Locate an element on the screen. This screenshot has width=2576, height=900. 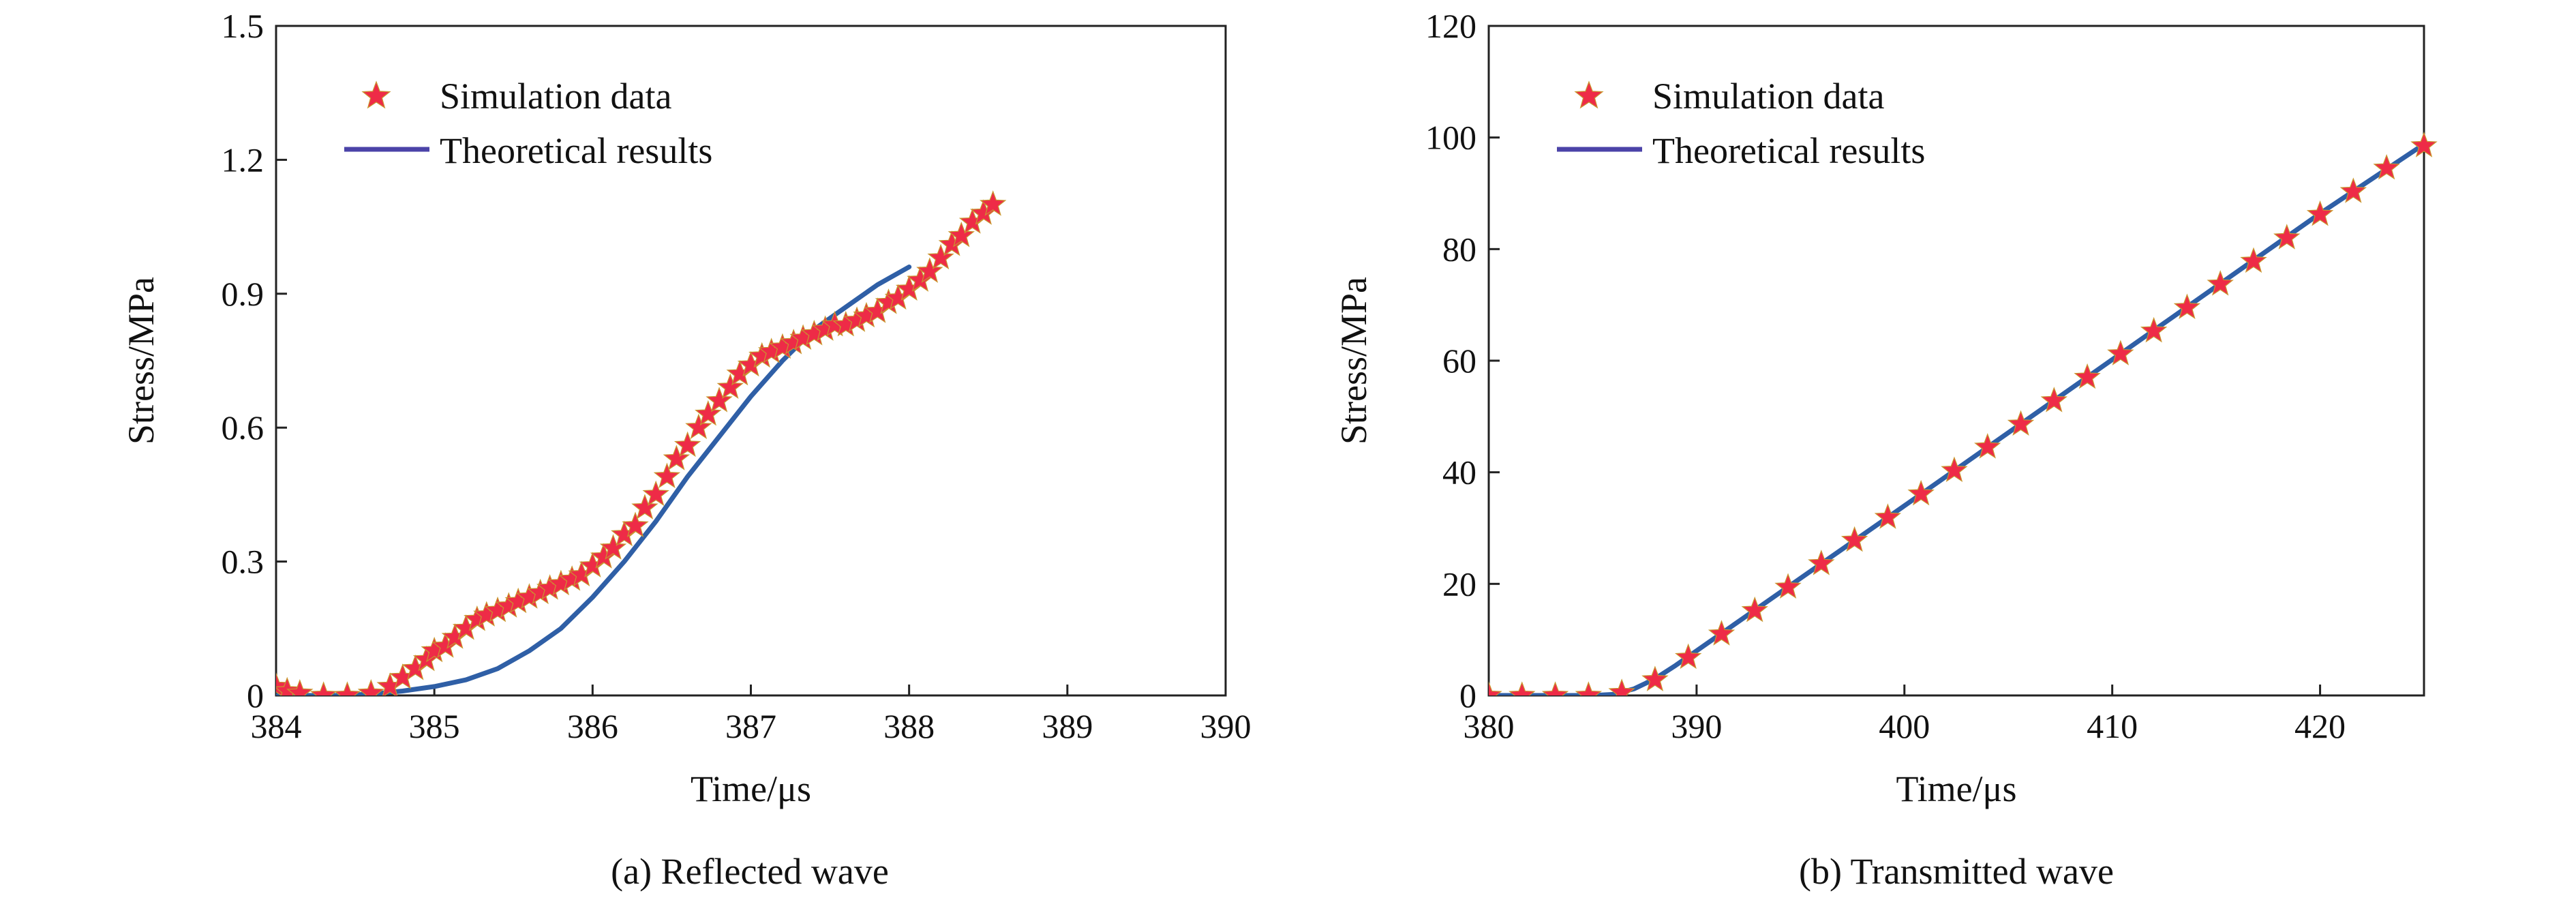
y-tick-label: 120 is located at coordinates (1450, 26).